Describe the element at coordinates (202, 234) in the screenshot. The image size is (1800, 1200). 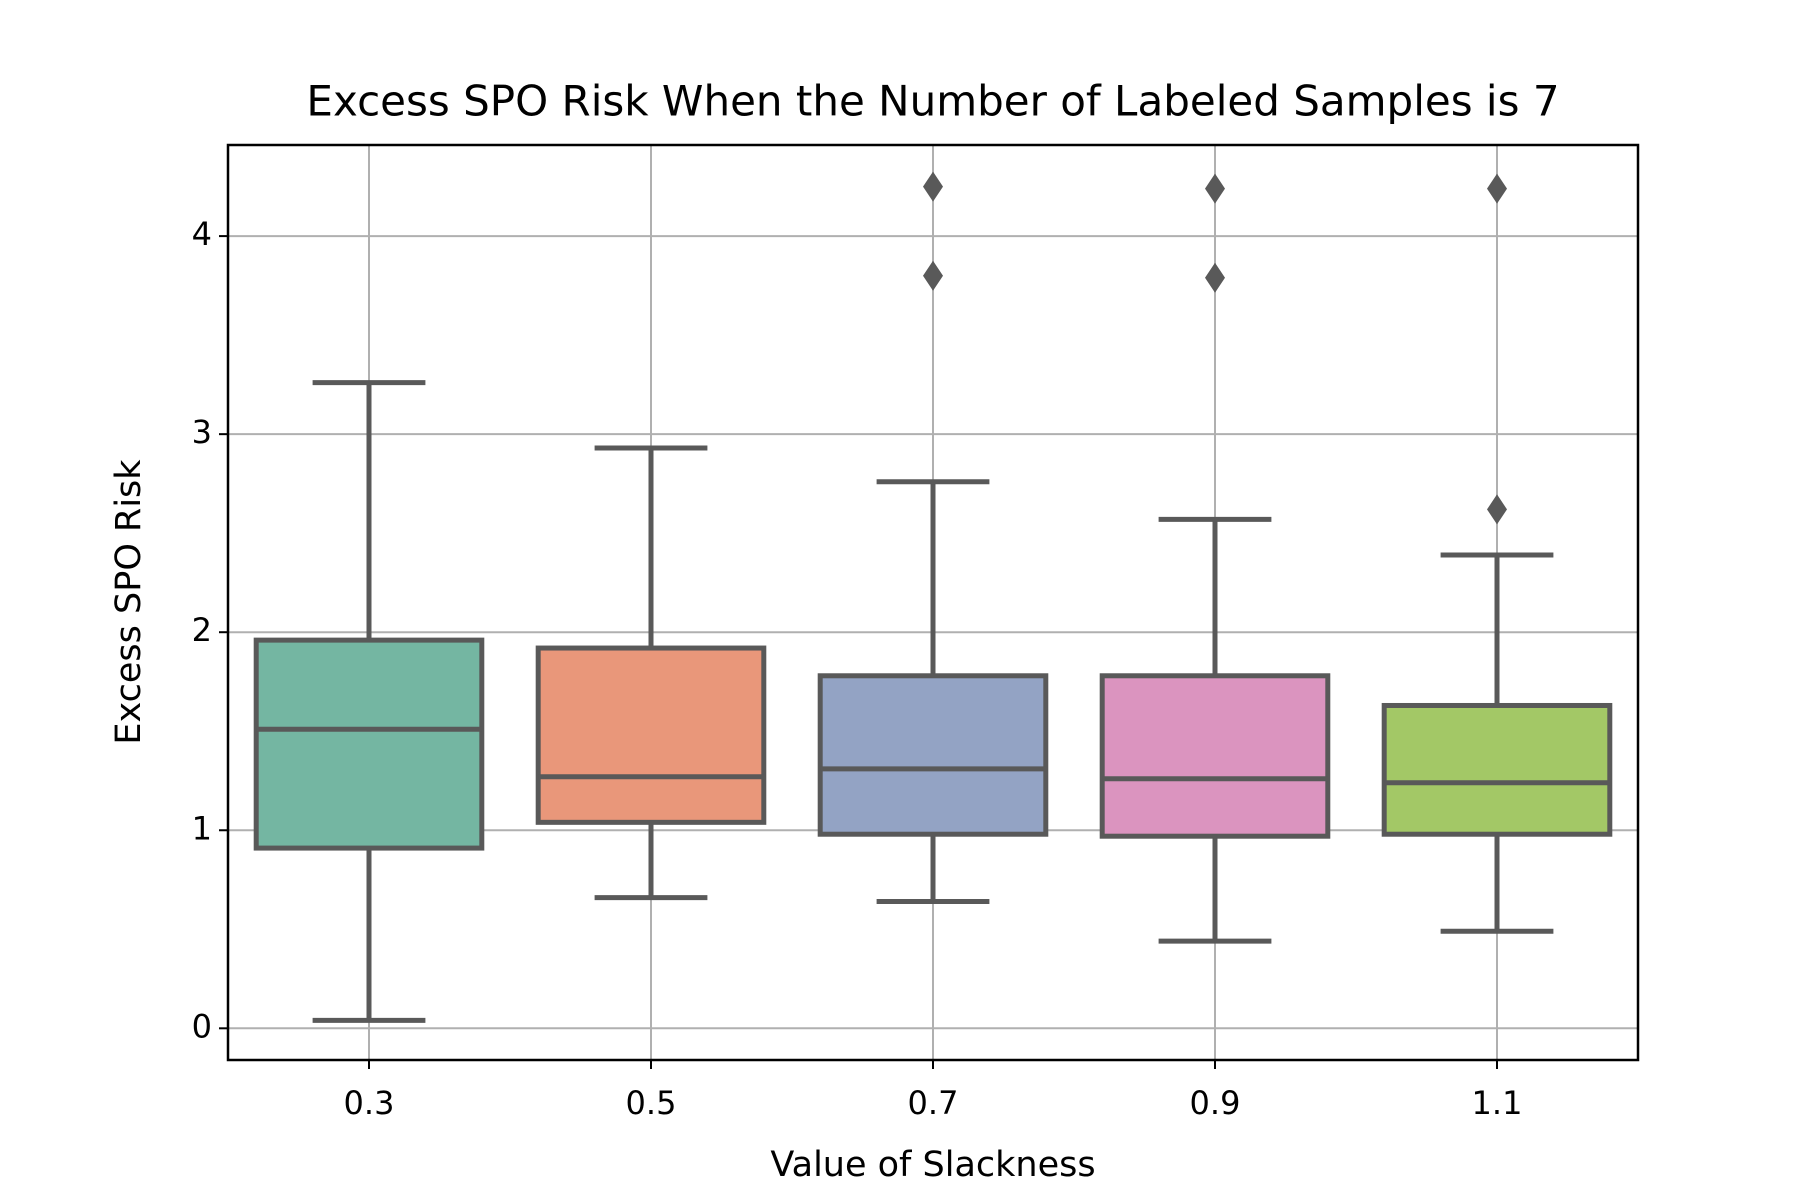
I see `y-tick-label: 4` at that location.